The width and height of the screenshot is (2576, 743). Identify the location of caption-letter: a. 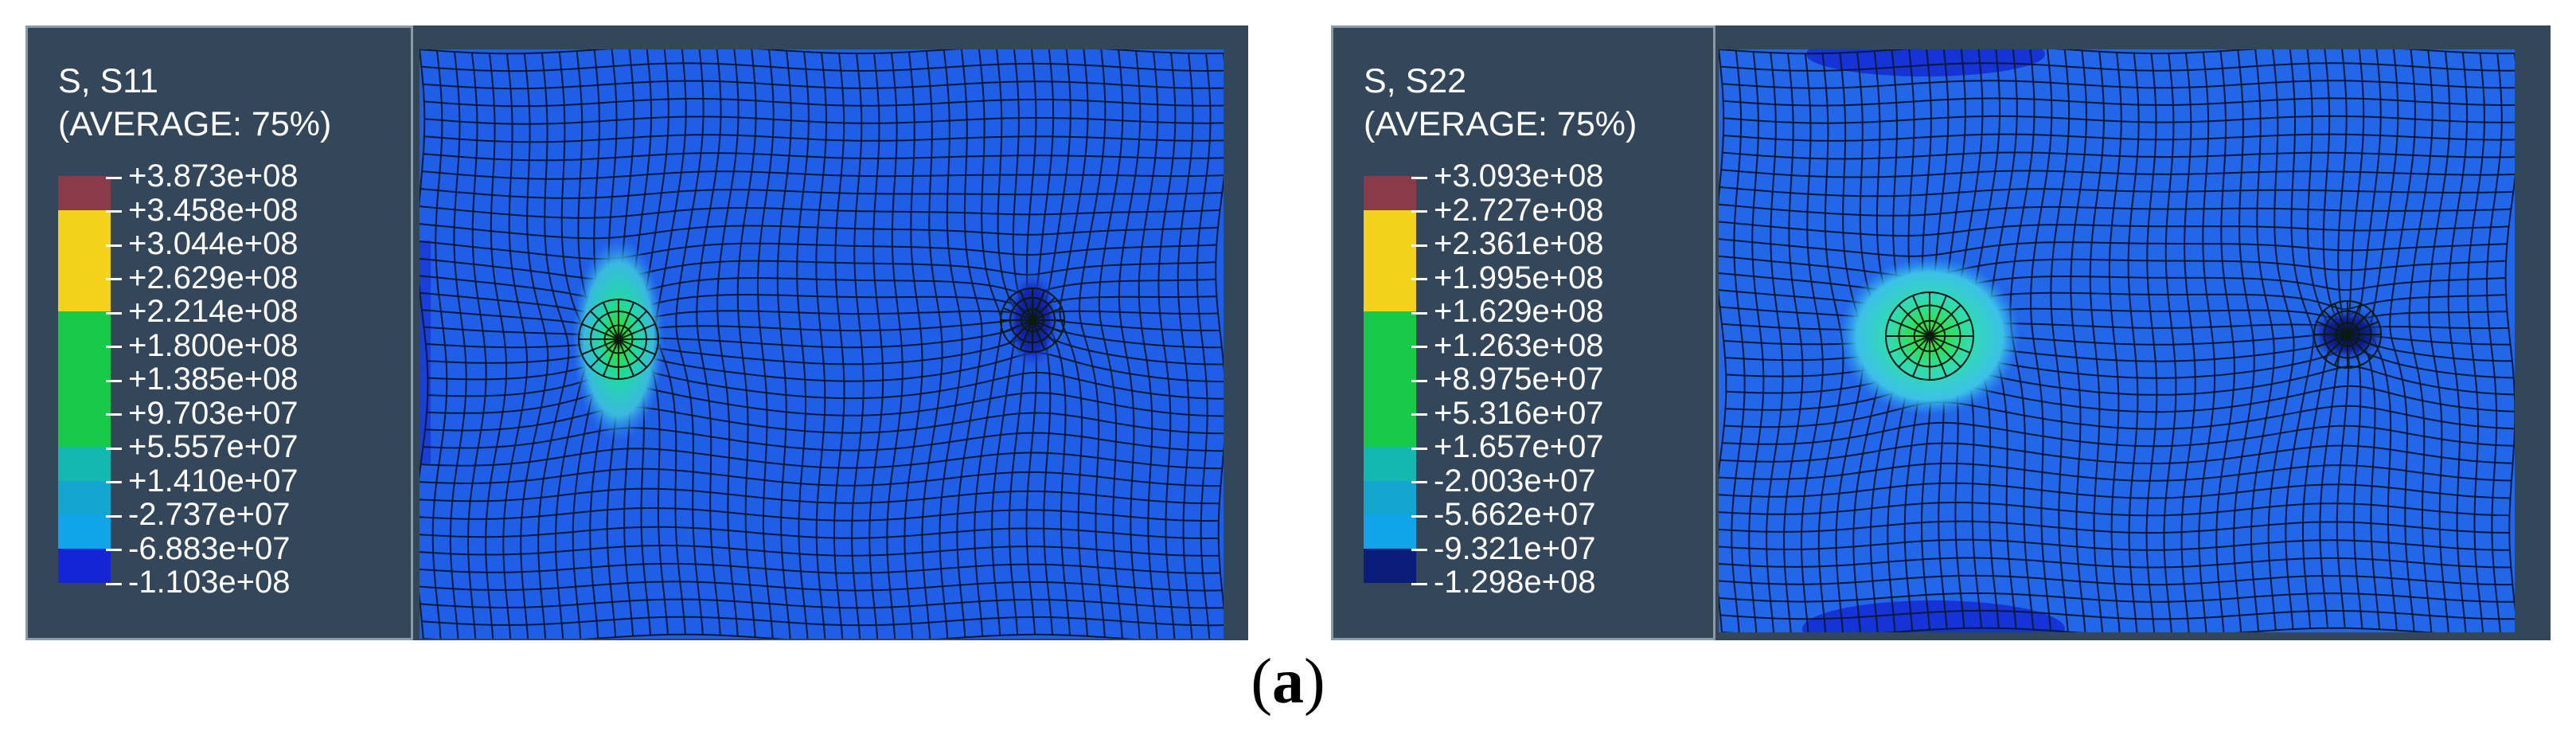
(1288, 682).